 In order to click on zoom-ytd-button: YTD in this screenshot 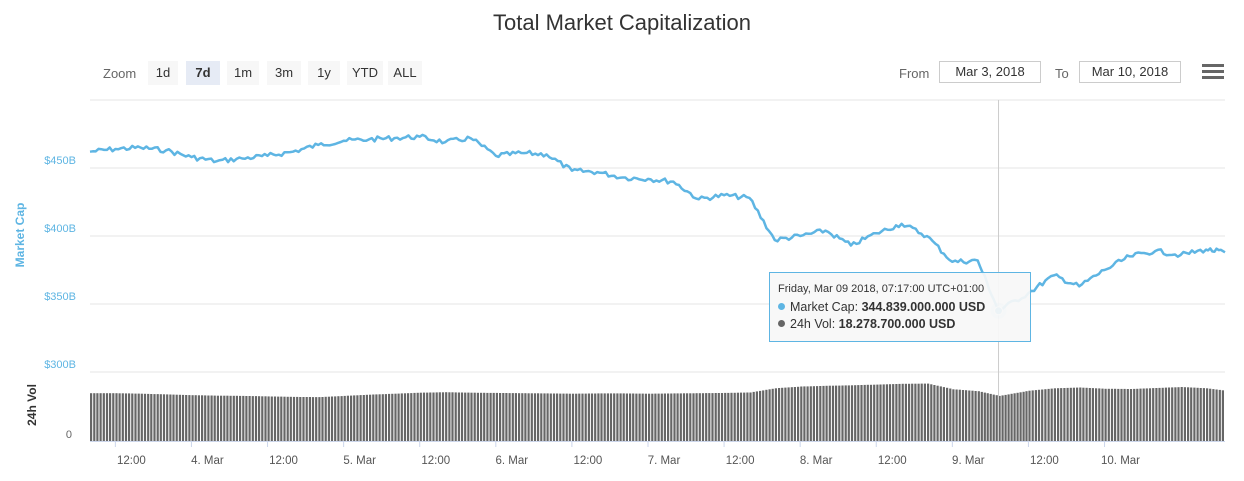, I will do `click(365, 73)`.